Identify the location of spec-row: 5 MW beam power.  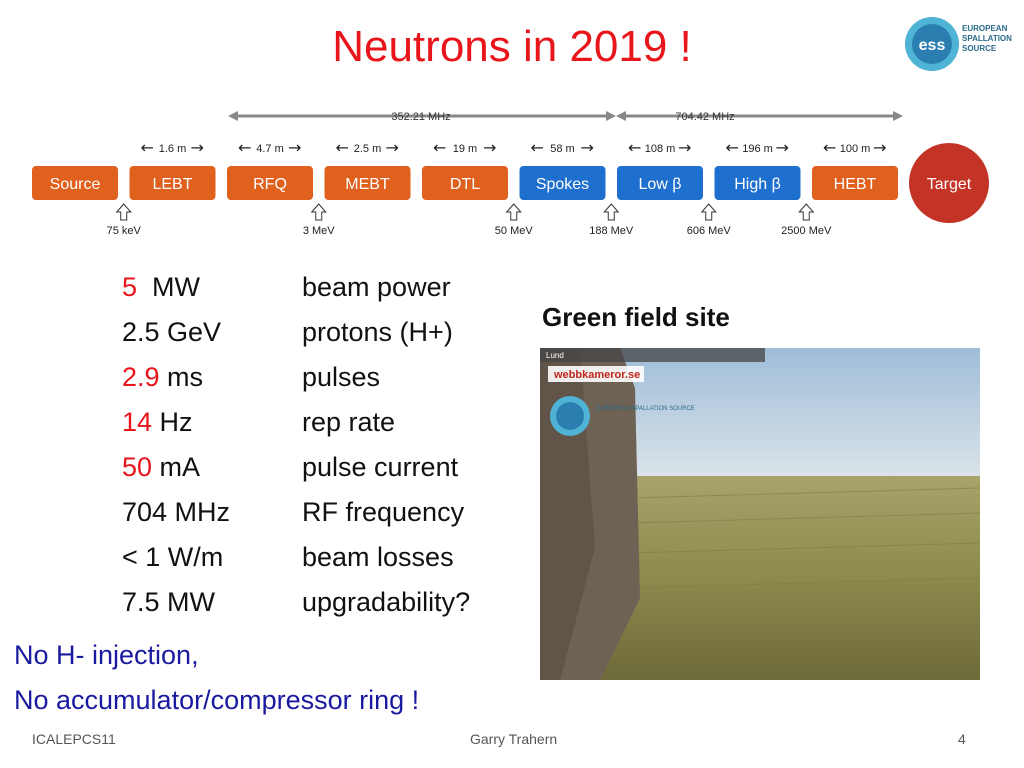
(286, 287).